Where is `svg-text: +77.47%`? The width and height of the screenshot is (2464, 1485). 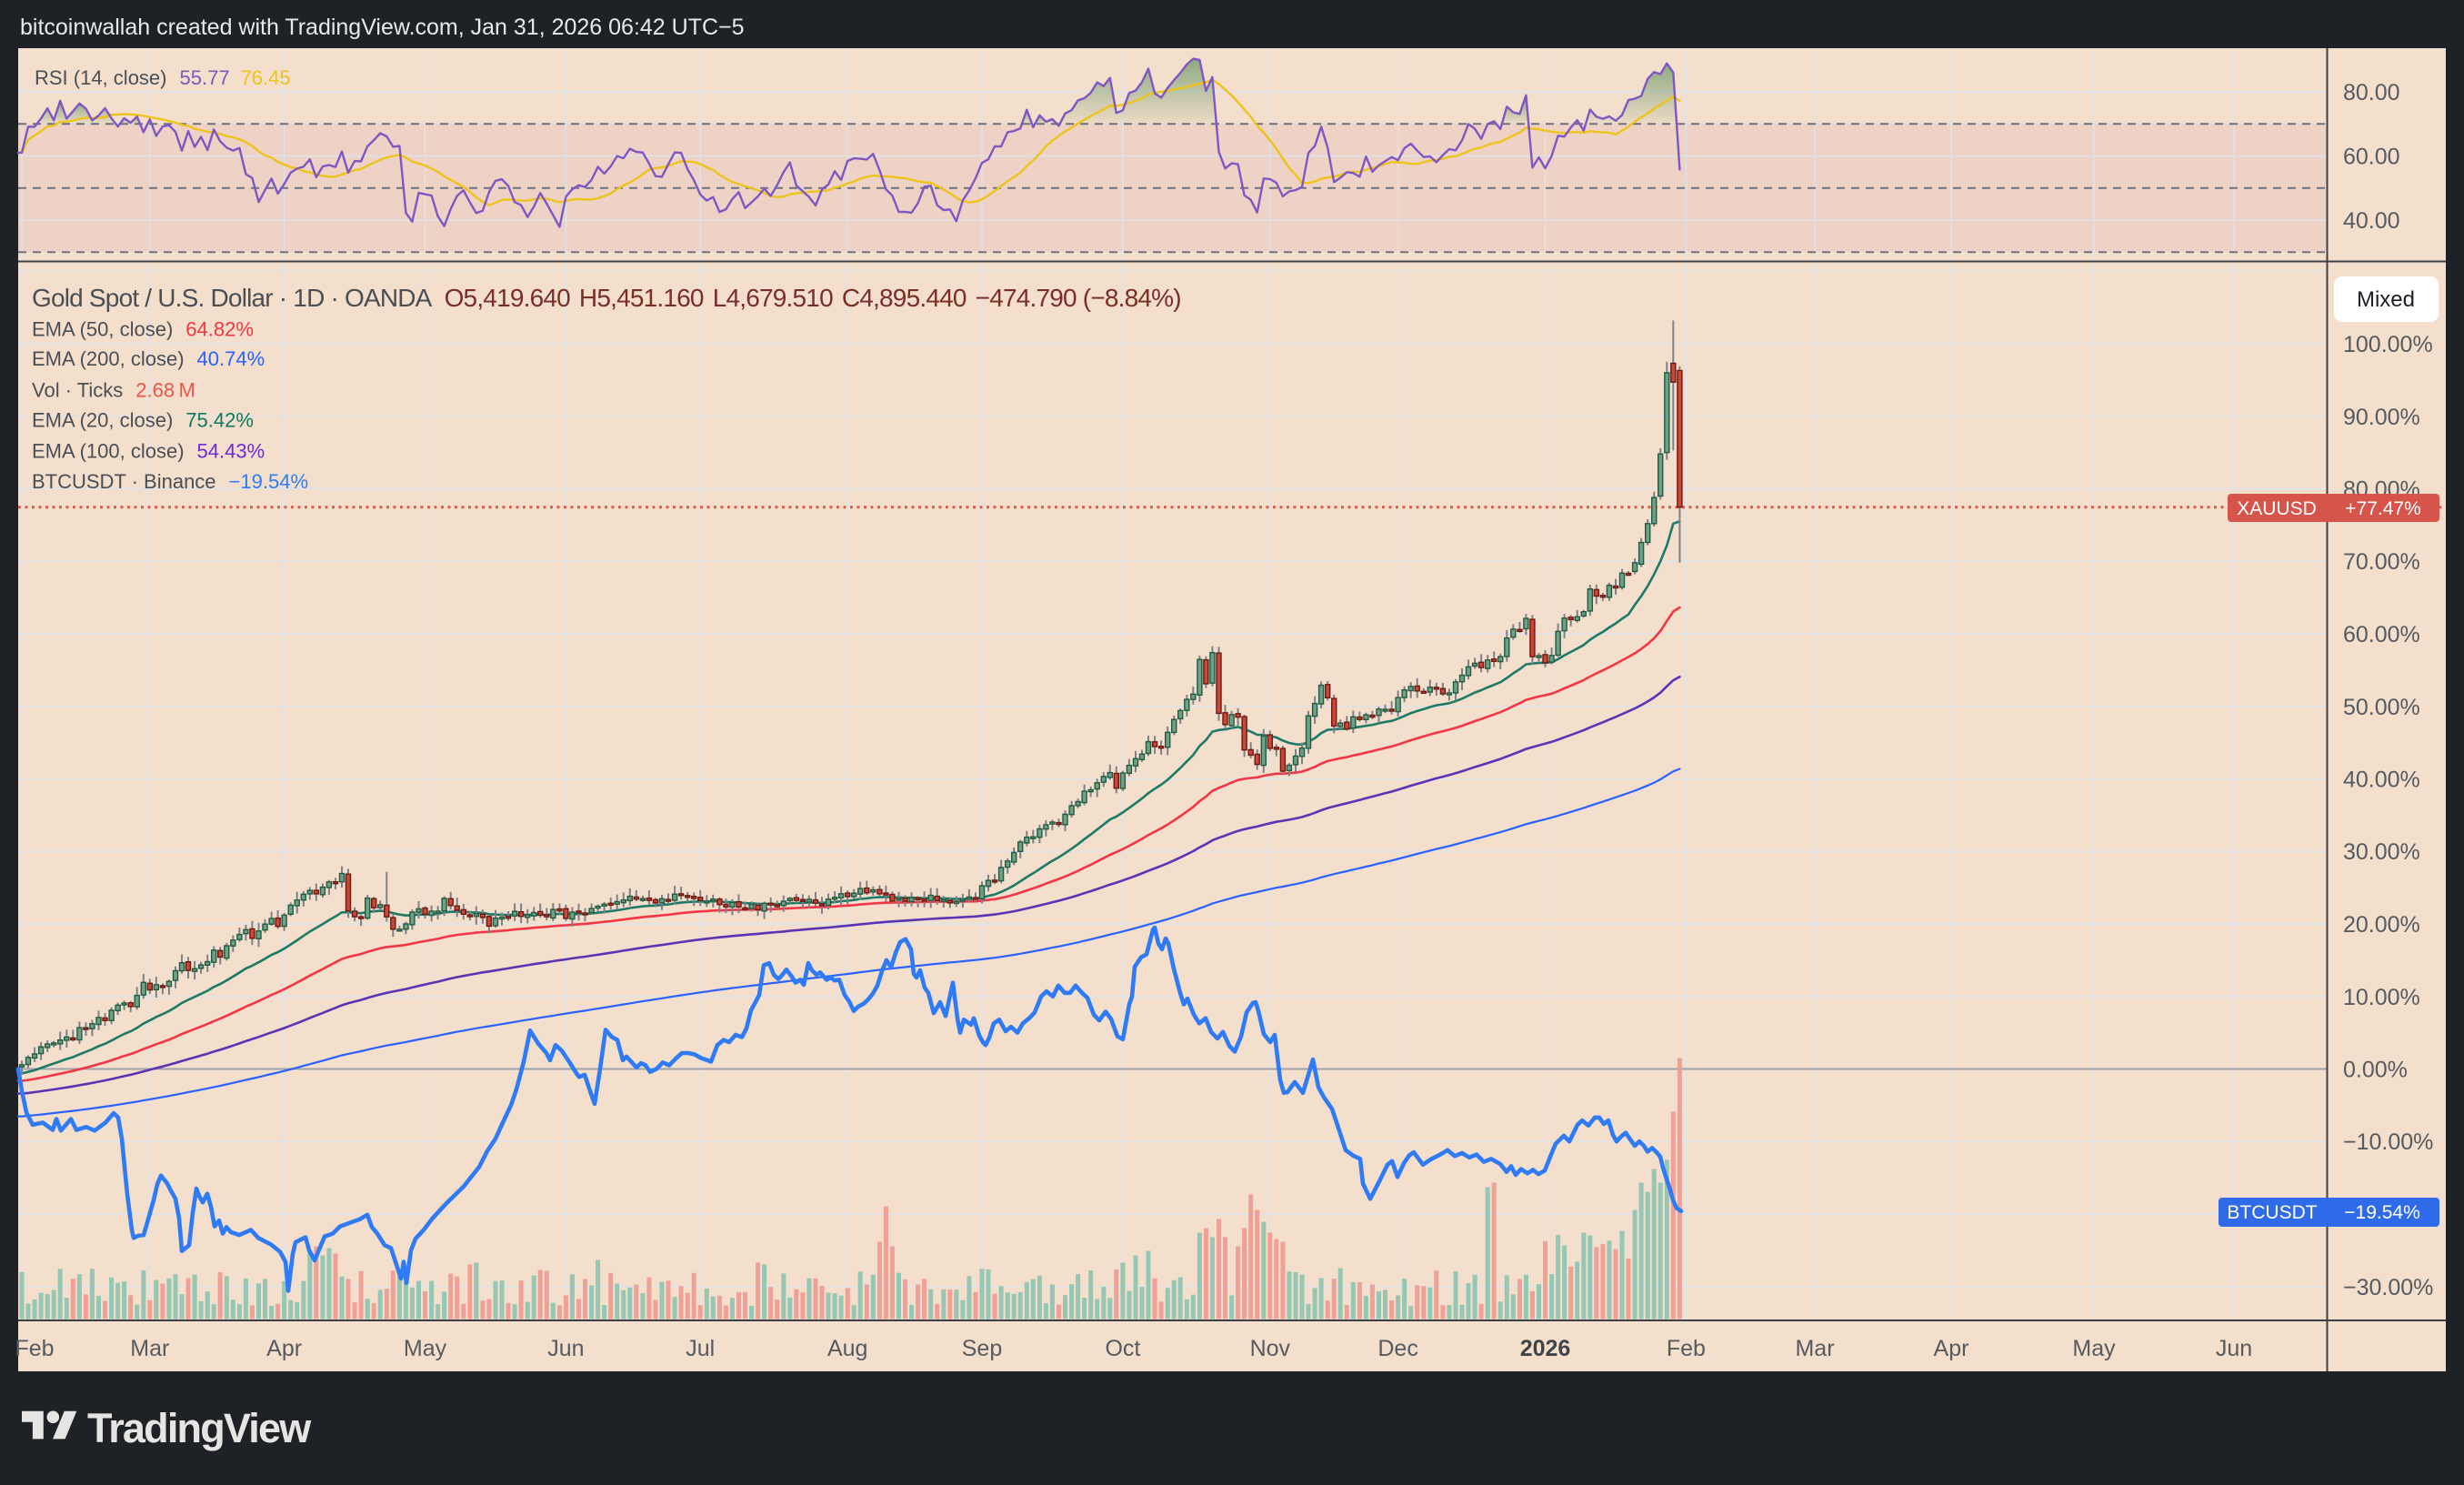 svg-text: +77.47% is located at coordinates (2383, 508).